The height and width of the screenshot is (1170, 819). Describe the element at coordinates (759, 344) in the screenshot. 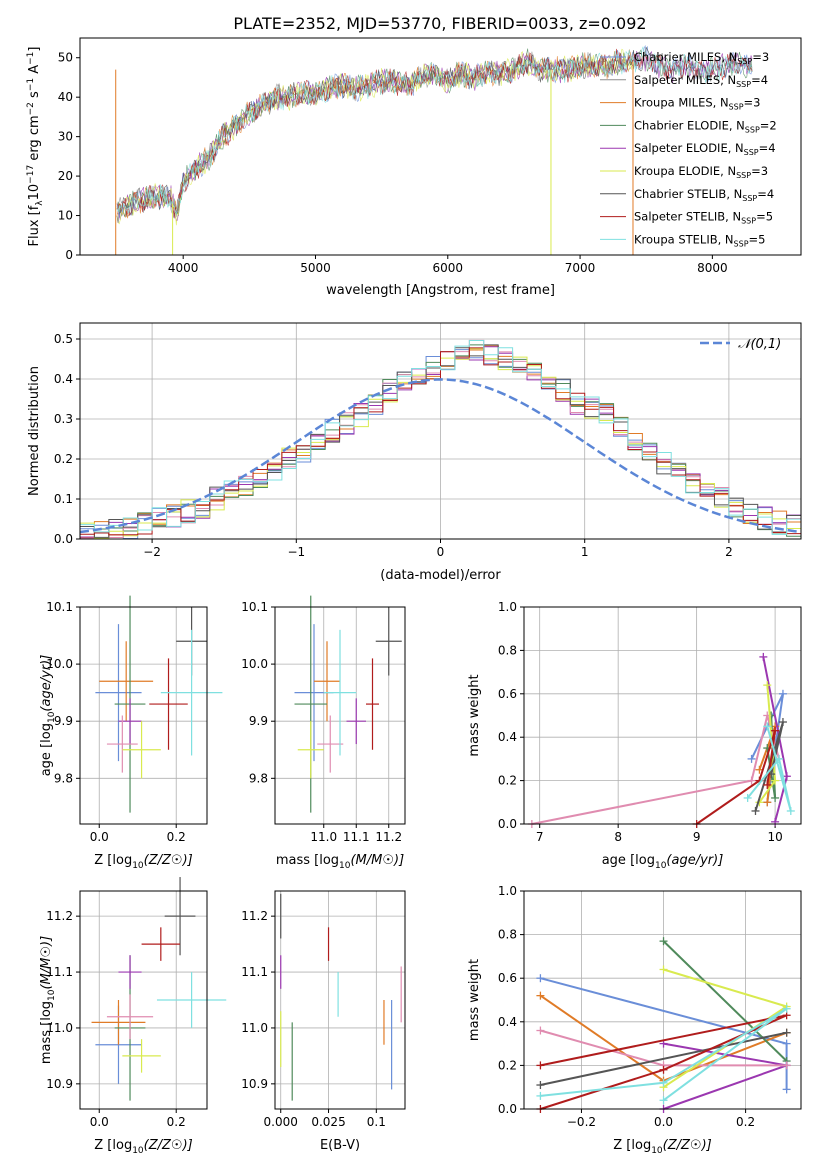

I see `legend-label: 𝒩(0,1)` at that location.